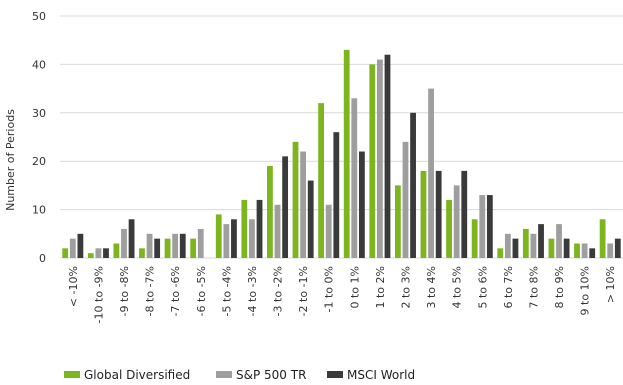 This screenshot has height=385, width=623. Describe the element at coordinates (124, 291) in the screenshot. I see `x-tick-label: -9 to -8%` at that location.